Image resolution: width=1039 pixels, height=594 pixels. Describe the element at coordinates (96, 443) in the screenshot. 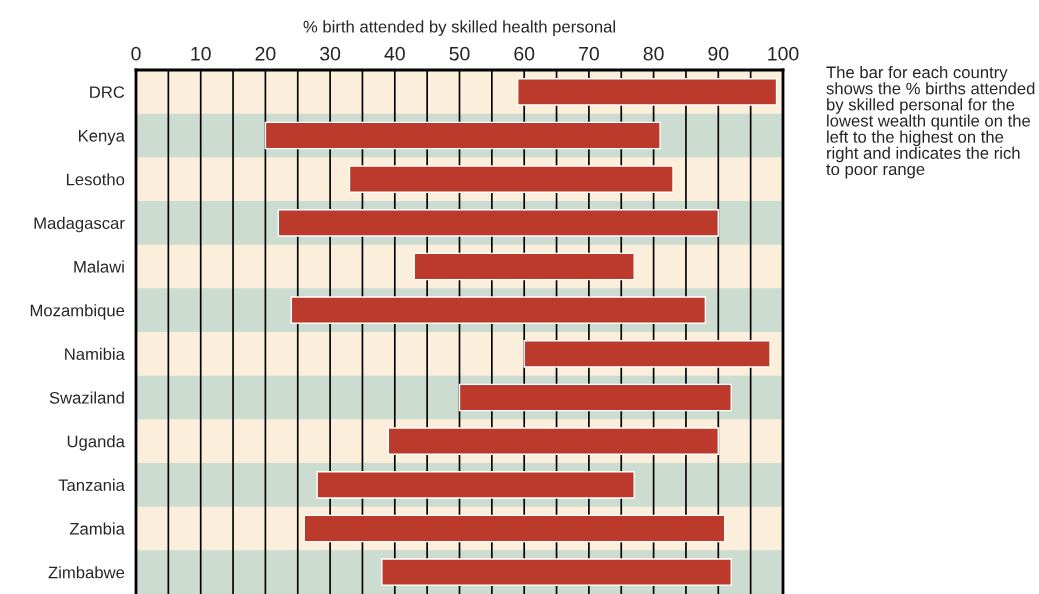

I see `y-tick-label: Uganda` at that location.